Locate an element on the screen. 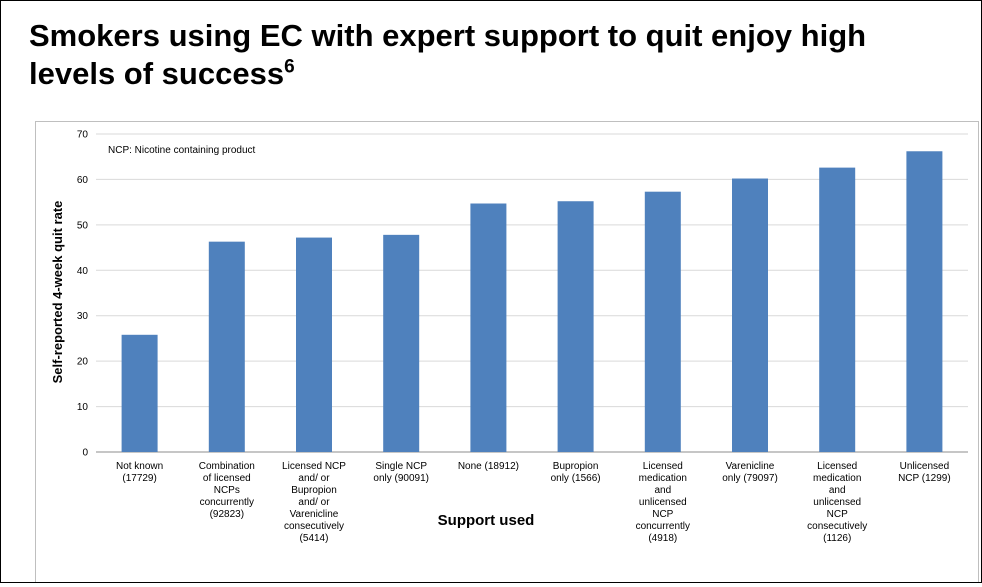 The width and height of the screenshot is (982, 587). y-tick-label: 70 is located at coordinates (83, 135).